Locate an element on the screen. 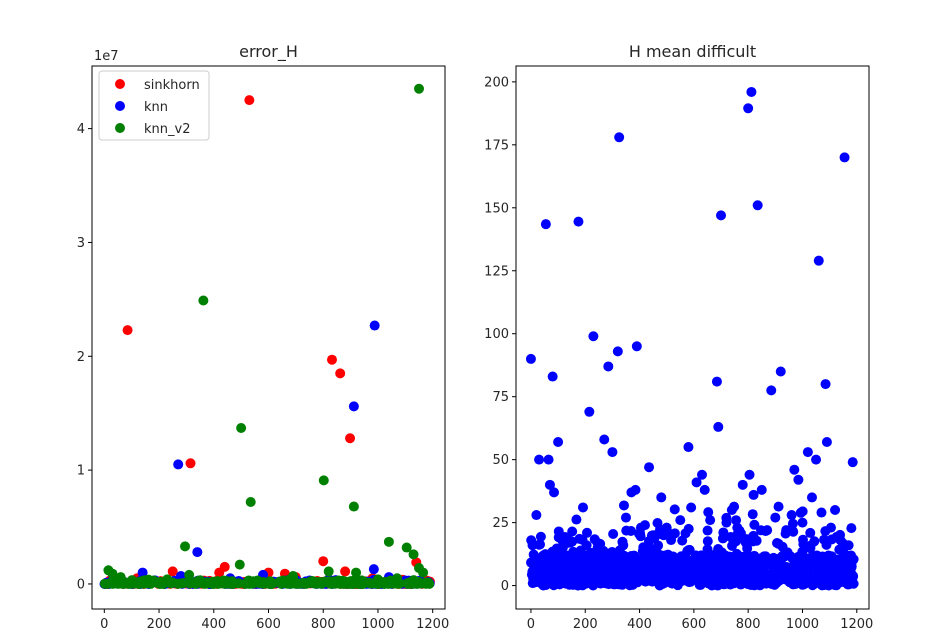  right-chart-title: H mean difficult is located at coordinates (692, 51).